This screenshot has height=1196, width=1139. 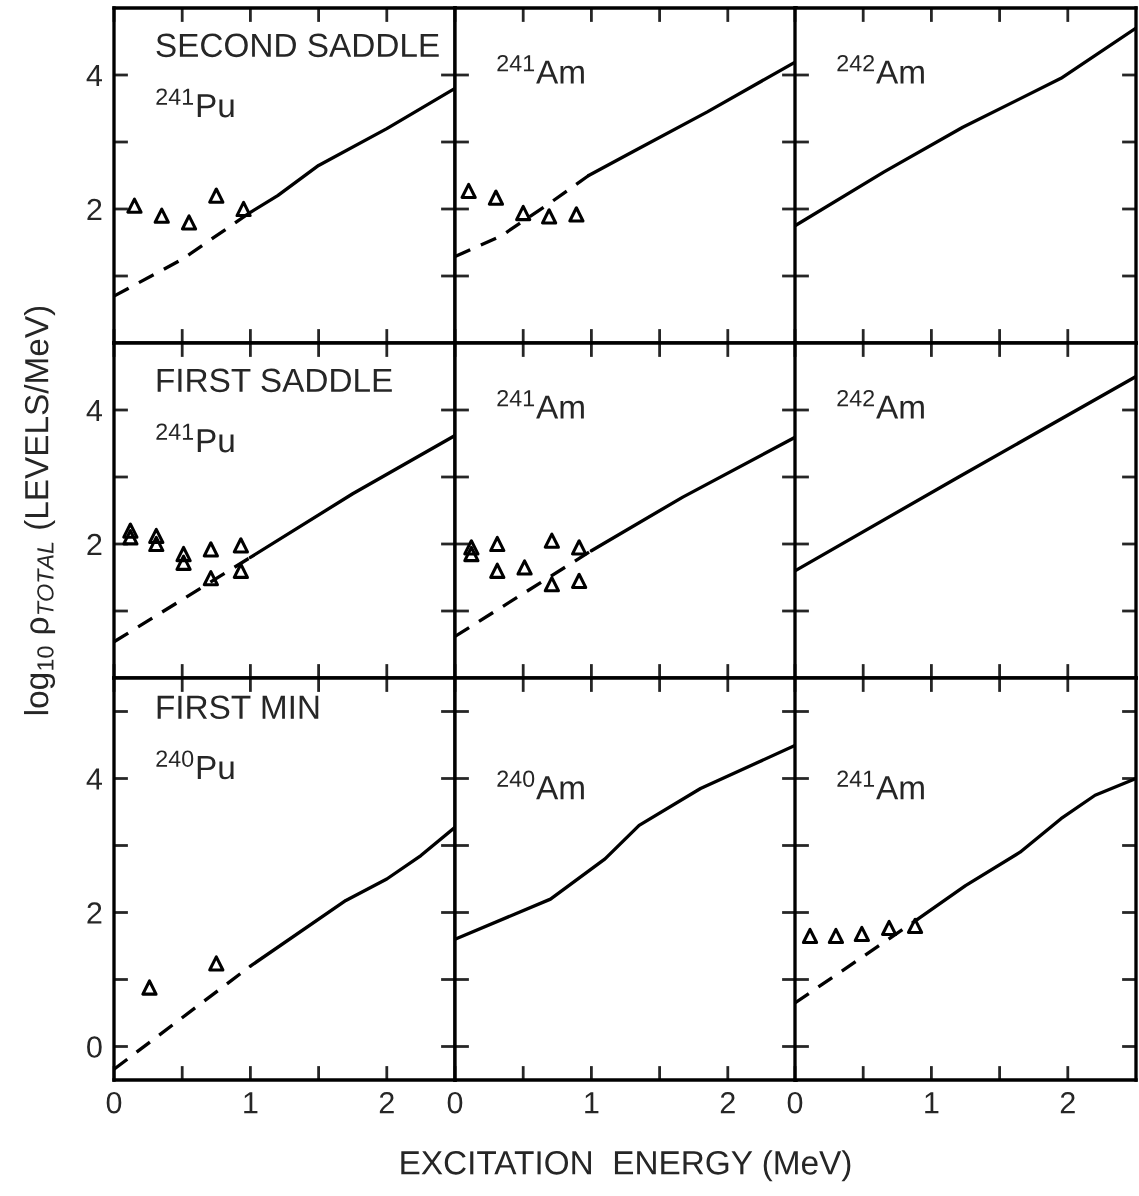 What do you see at coordinates (238, 707) in the screenshot?
I see `annotation: FIRST MIN` at bounding box center [238, 707].